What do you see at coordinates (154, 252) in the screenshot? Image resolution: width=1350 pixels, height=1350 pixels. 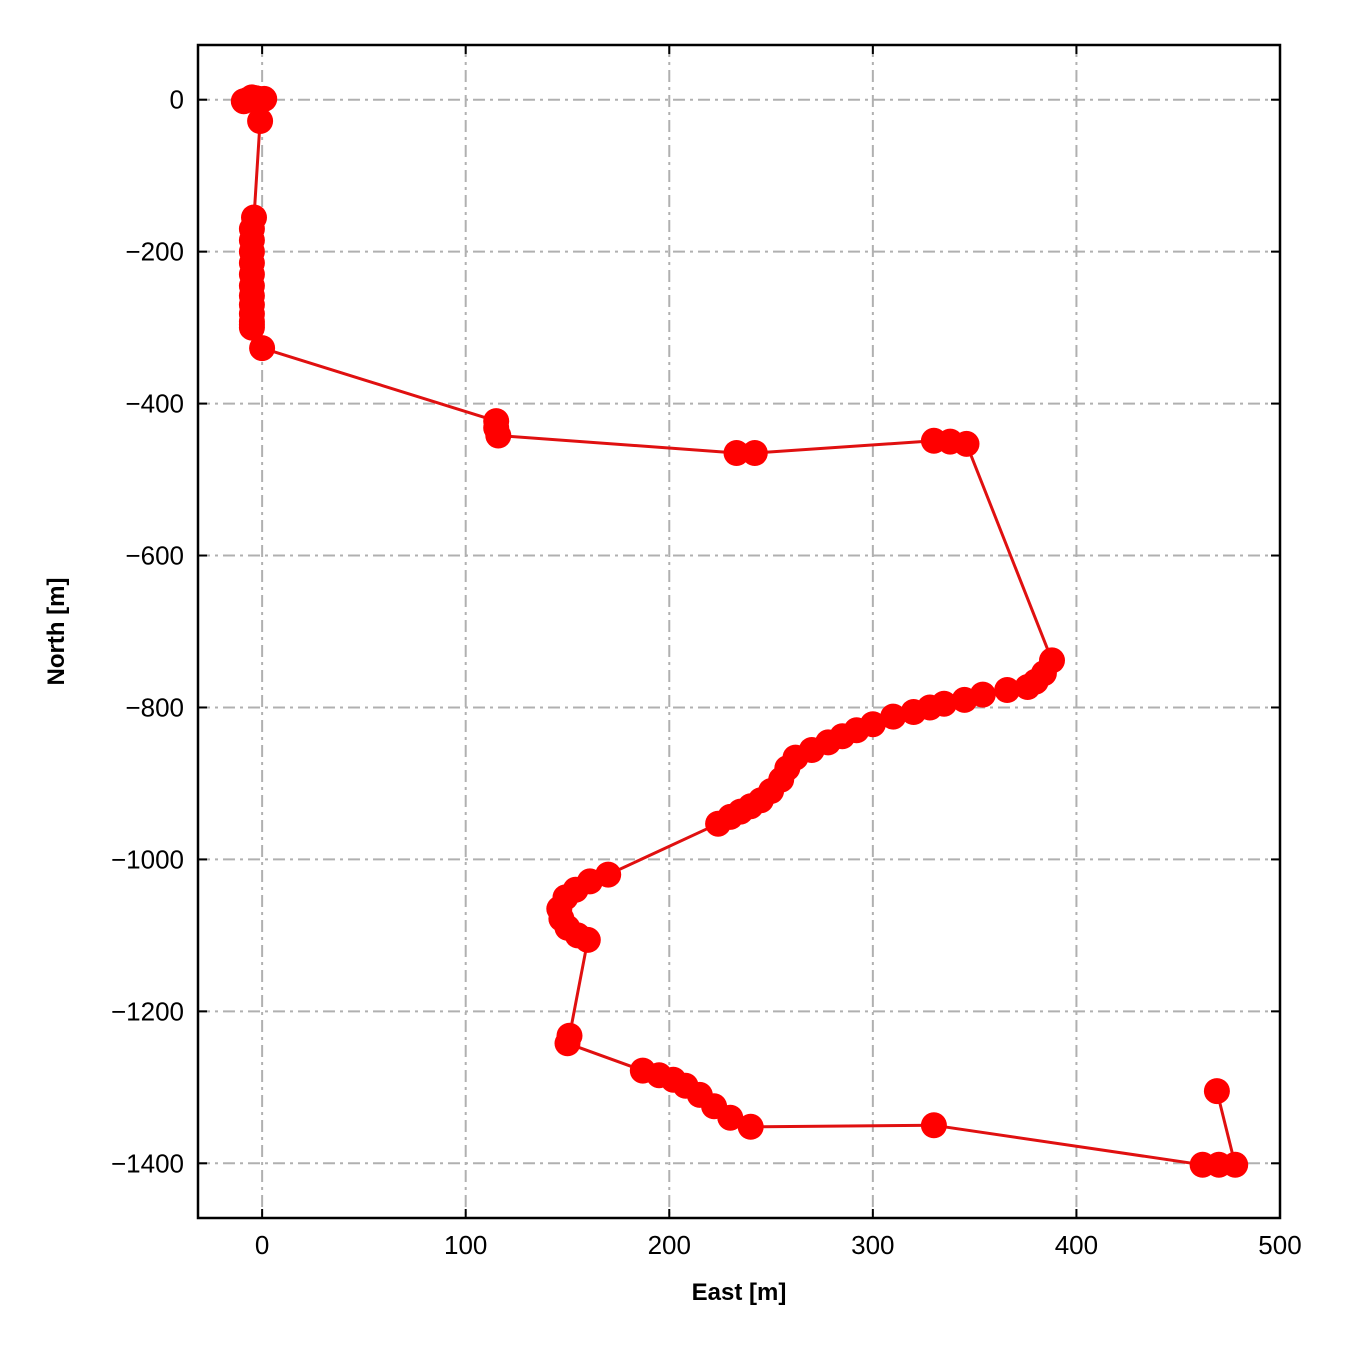 I see `y-tick-label: −200` at bounding box center [154, 252].